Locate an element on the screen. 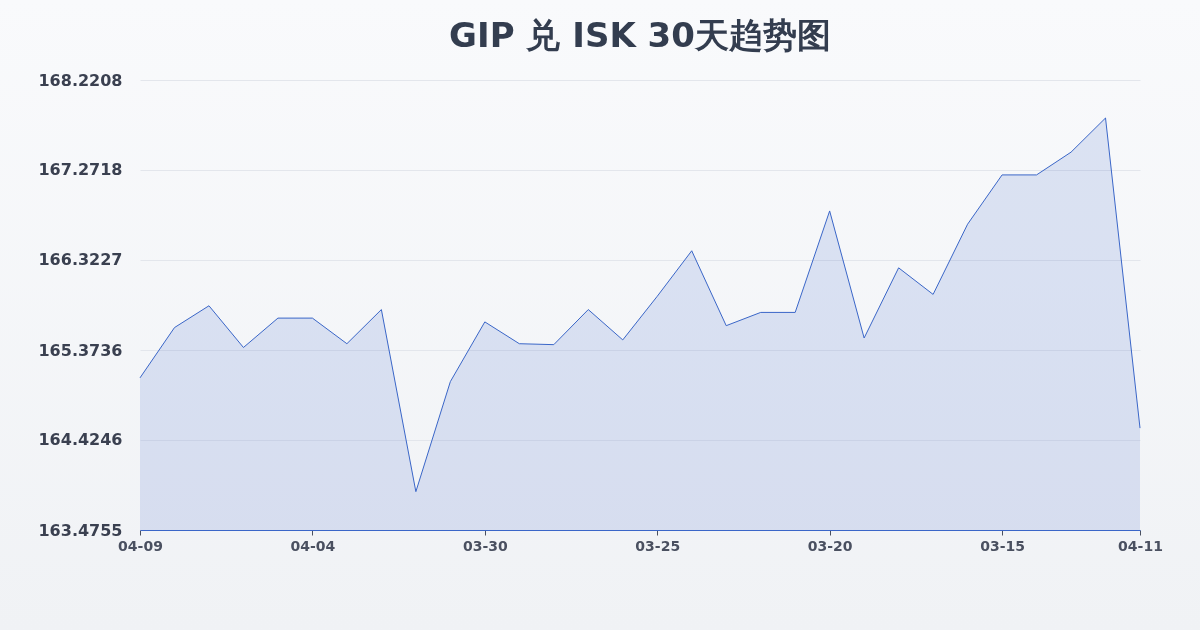 Image resolution: width=1200 pixels, height=630 pixels. x-tick-label: 03-30 is located at coordinates (485, 545).